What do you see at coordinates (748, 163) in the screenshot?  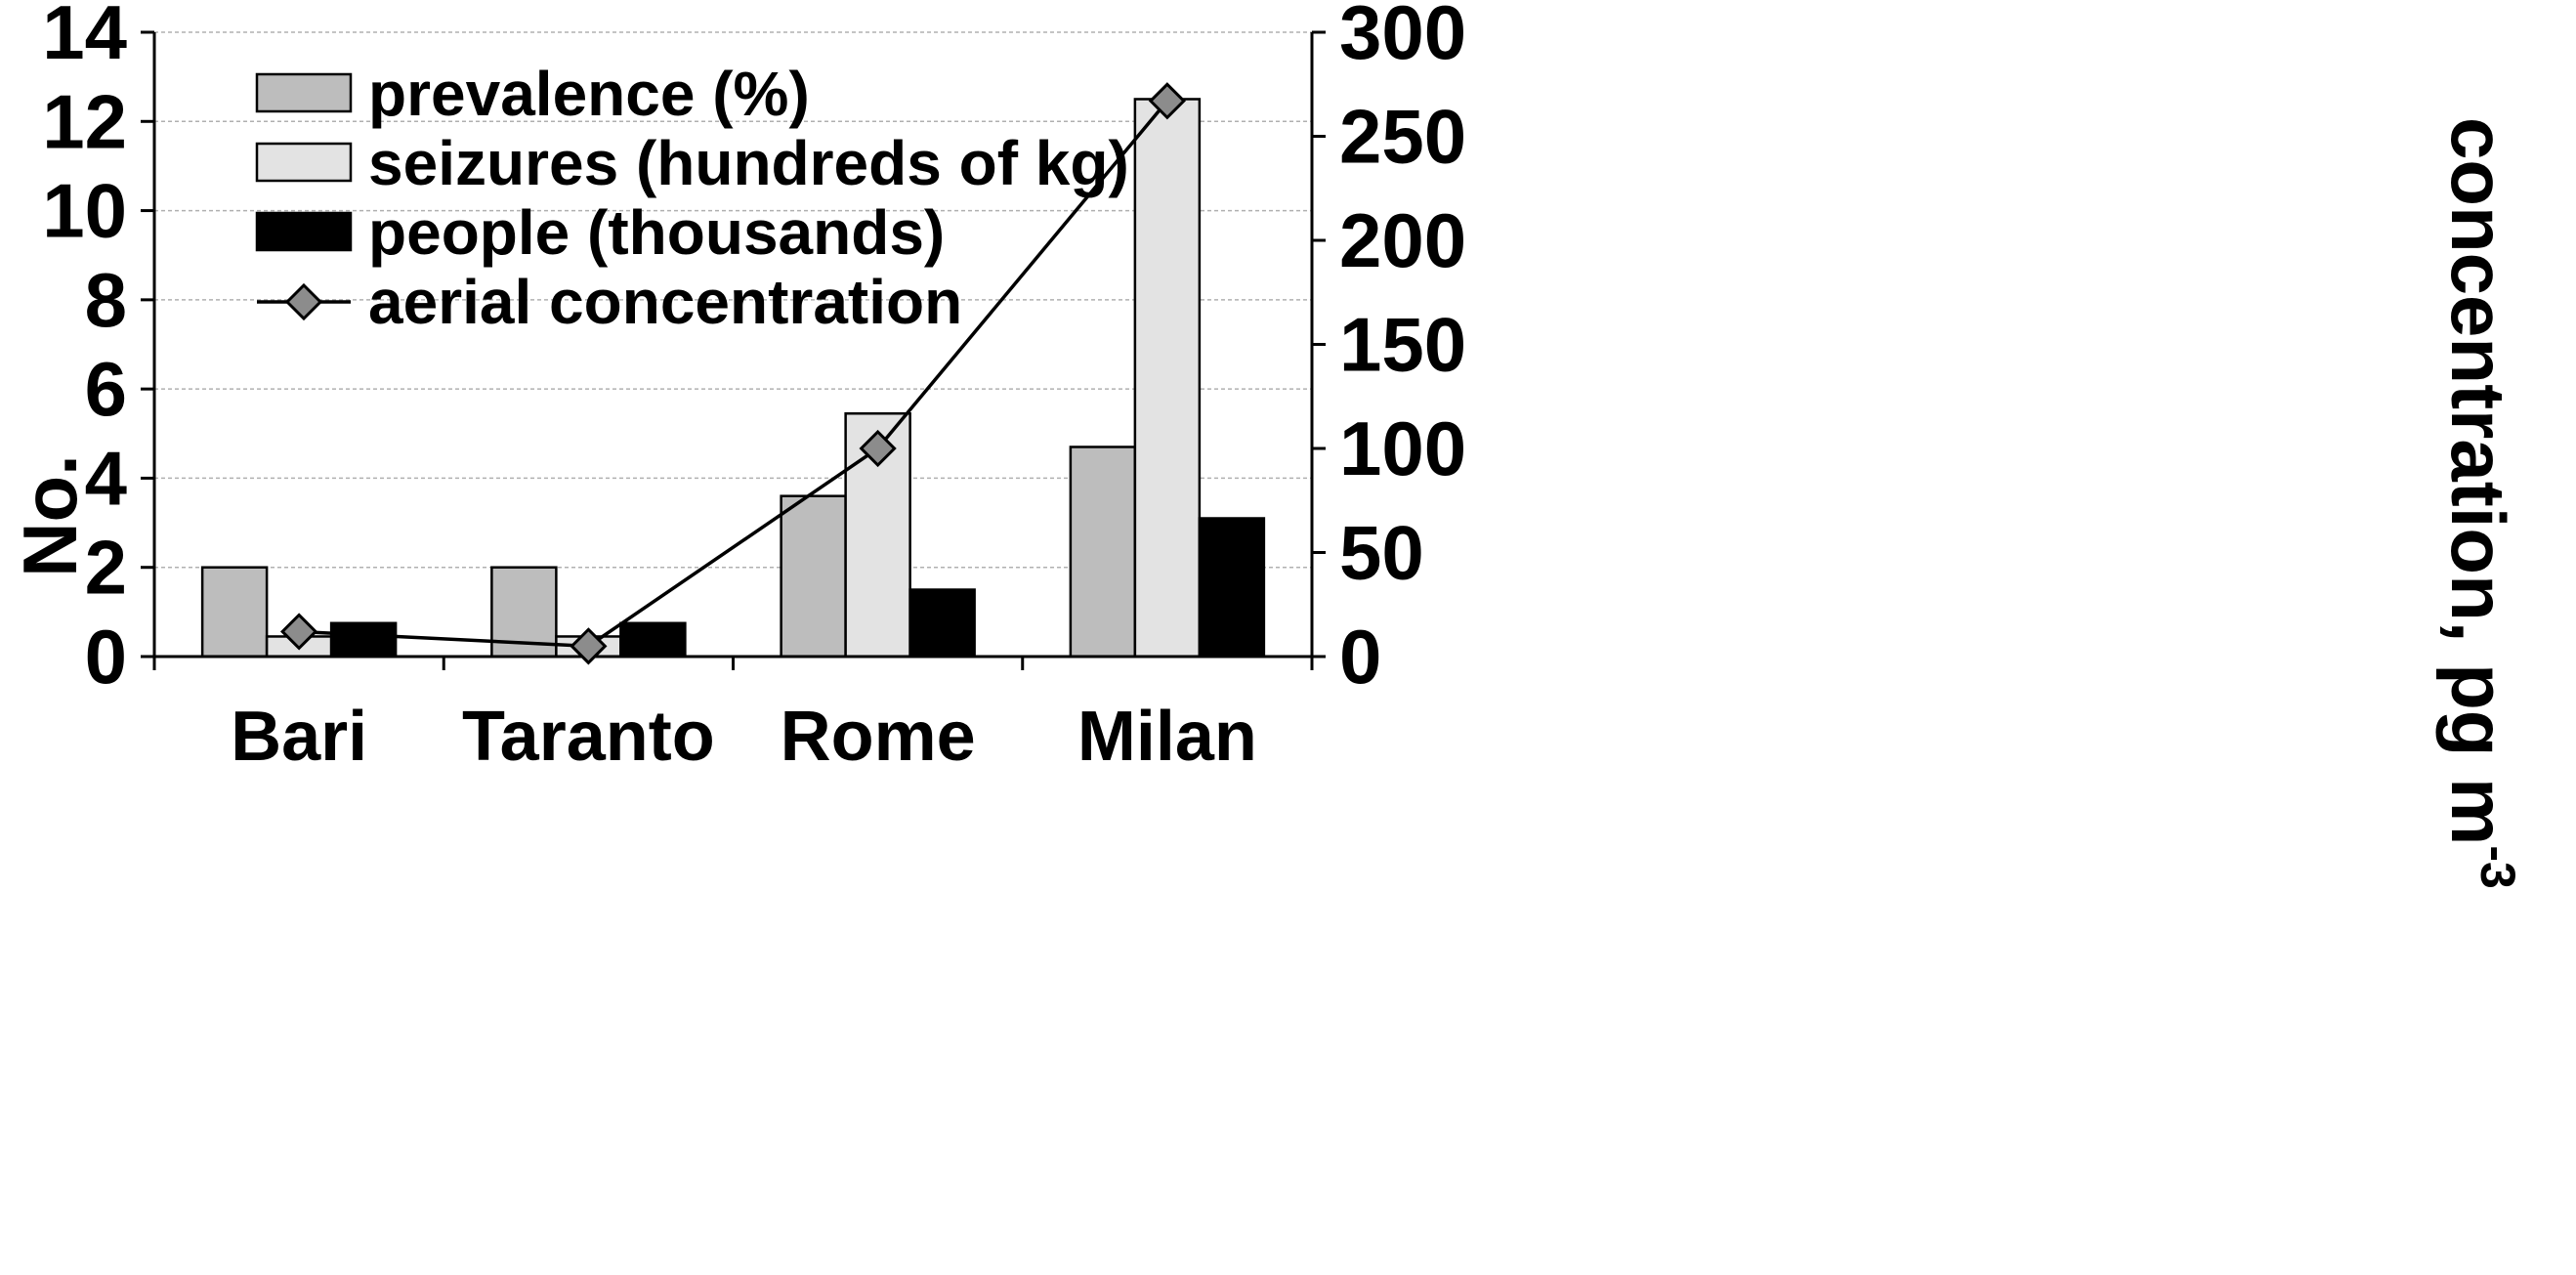 I see `legend-label: seizures (hundreds of kg)` at bounding box center [748, 163].